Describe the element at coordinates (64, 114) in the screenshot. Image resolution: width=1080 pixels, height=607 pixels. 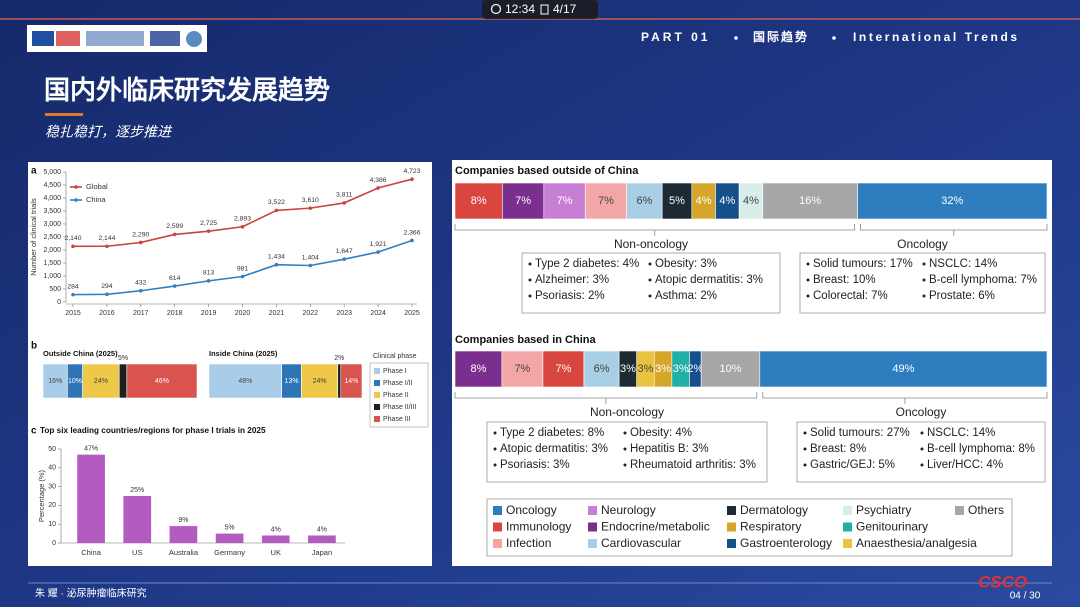
I see `title-underline` at that location.